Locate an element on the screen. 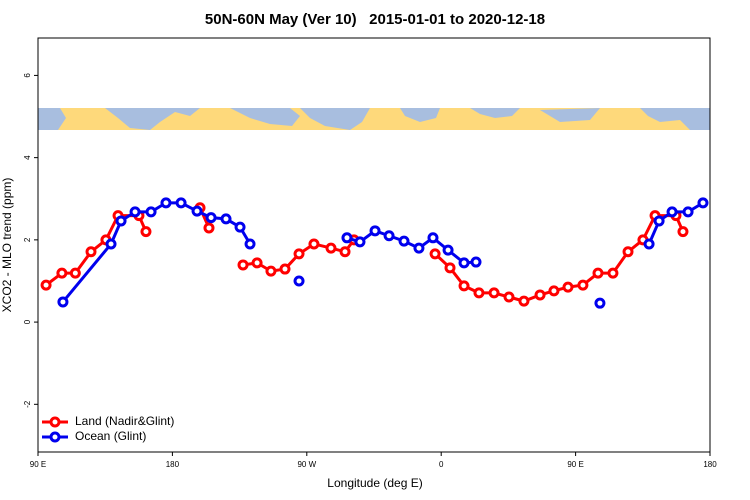 The width and height of the screenshot is (750, 500). legend-label: Ocean (Glint) is located at coordinates (110, 436).